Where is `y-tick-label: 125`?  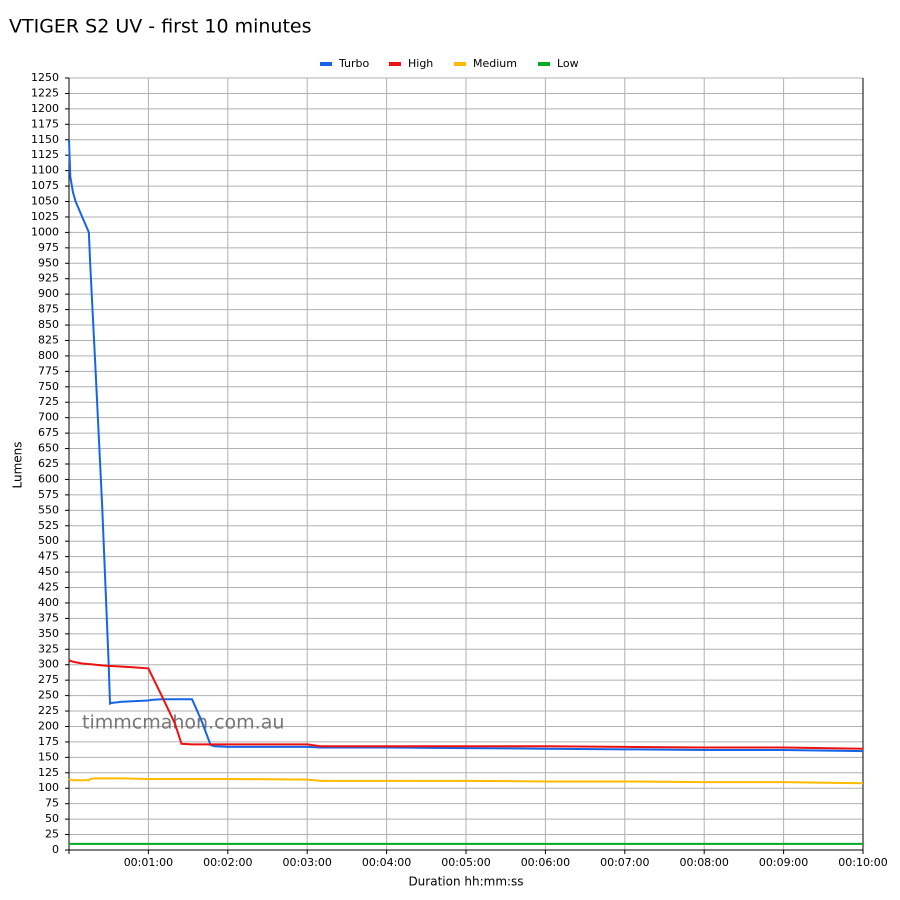 y-tick-label: 125 is located at coordinates (48, 772).